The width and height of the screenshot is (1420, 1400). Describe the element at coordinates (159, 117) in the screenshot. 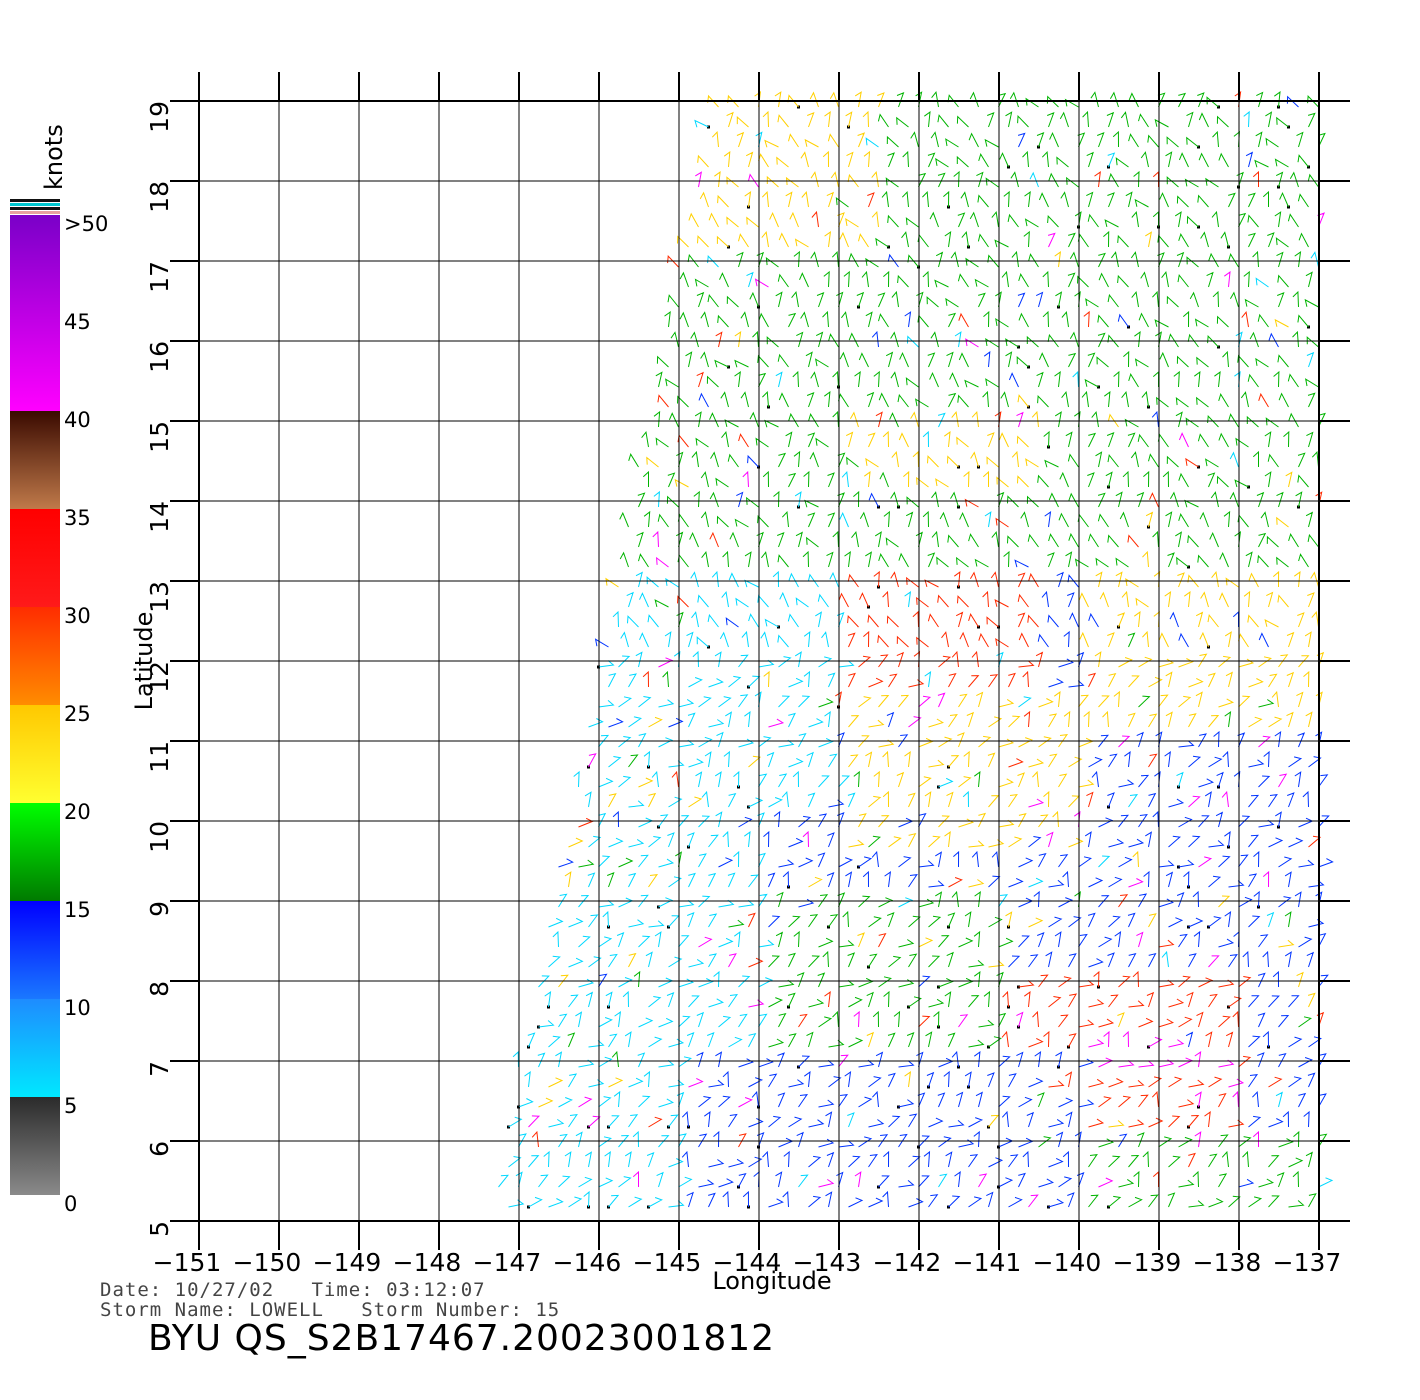

I see `latitude-tick-label: 19` at that location.